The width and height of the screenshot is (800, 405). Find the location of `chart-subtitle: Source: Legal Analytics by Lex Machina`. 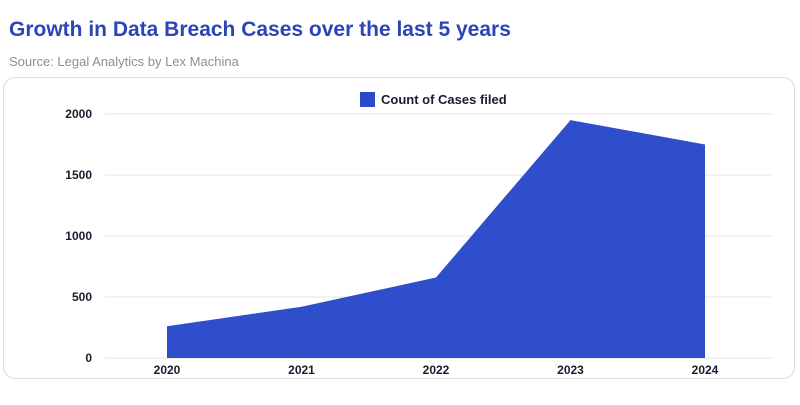

chart-subtitle: Source: Legal Analytics by Lex Machina is located at coordinates (124, 61).